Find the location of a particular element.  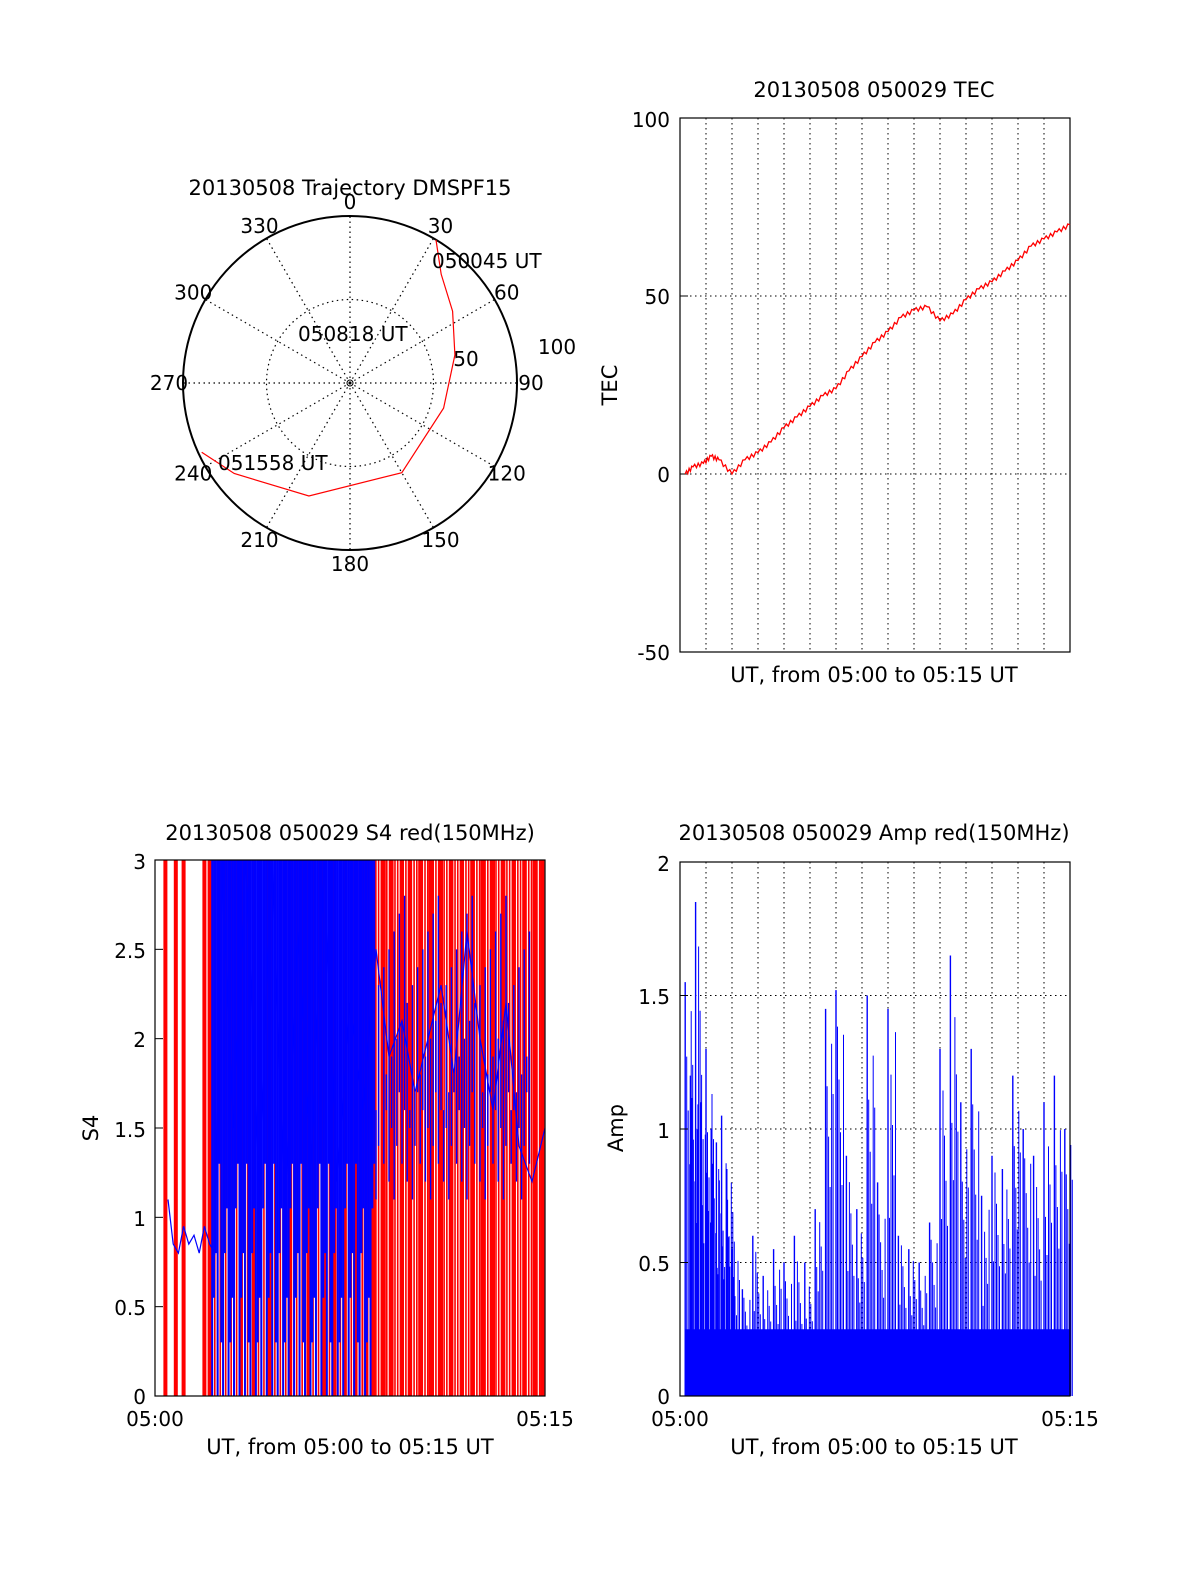

polar-inner-circle is located at coordinates (350, 383).